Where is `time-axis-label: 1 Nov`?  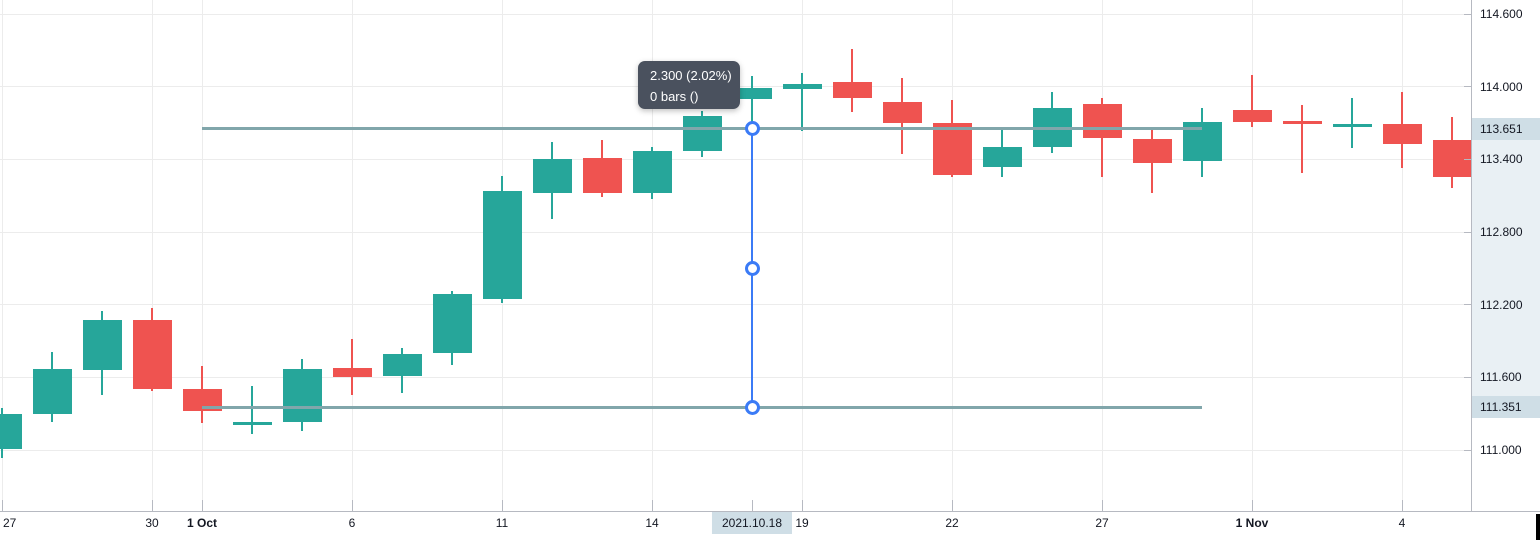 time-axis-label: 1 Nov is located at coordinates (1252, 523).